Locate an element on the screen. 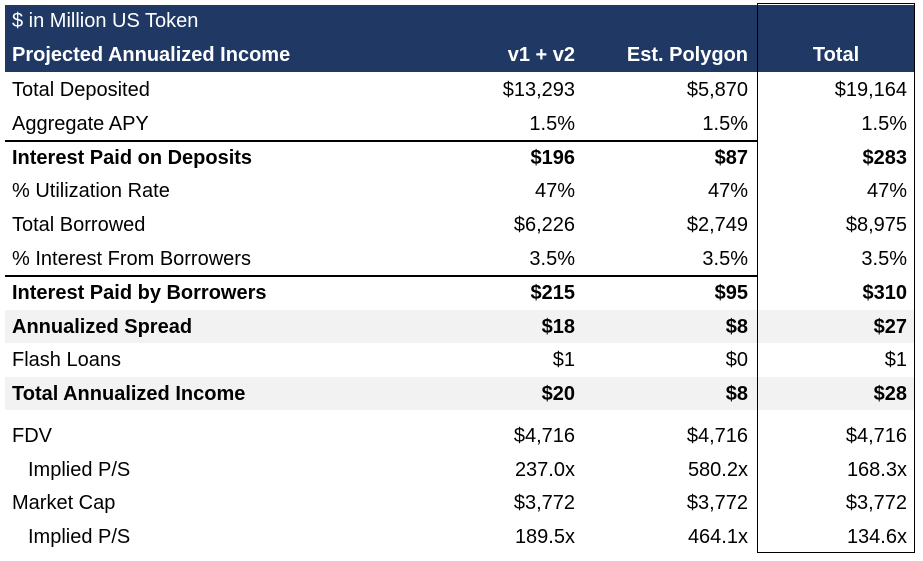 The width and height of the screenshot is (923, 561). row-value: $5,870 is located at coordinates (717, 90).